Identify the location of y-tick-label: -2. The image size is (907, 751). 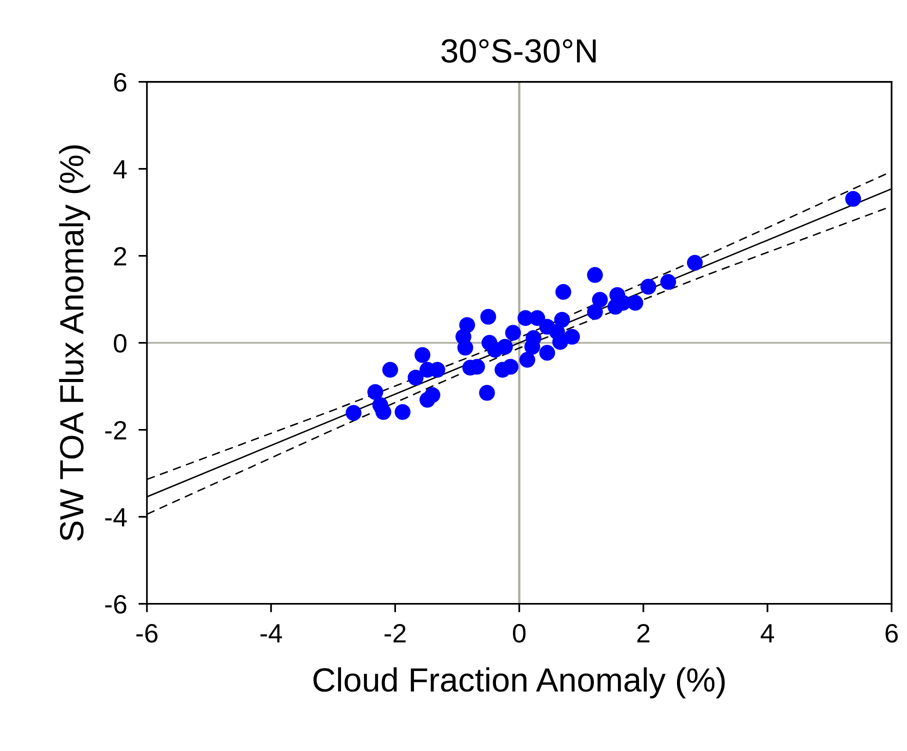
(115, 430).